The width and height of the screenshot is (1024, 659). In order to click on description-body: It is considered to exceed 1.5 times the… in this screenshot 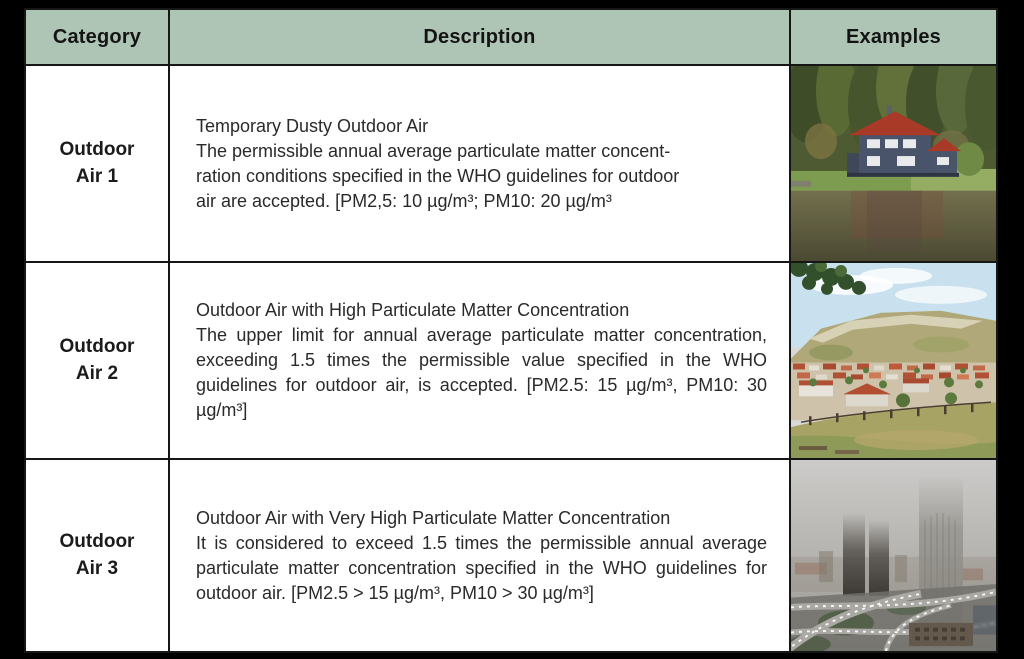, I will do `click(481, 567)`.